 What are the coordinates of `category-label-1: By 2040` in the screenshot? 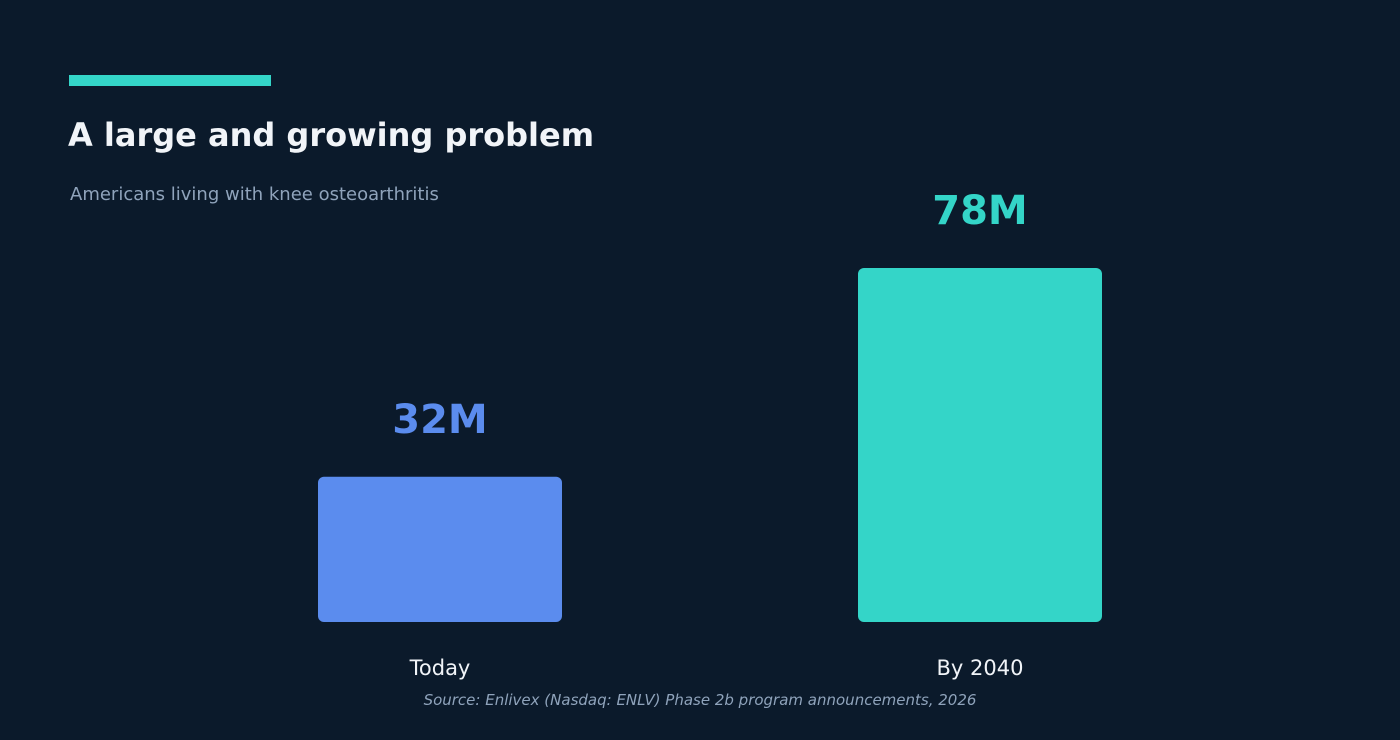 It's located at (980, 668).